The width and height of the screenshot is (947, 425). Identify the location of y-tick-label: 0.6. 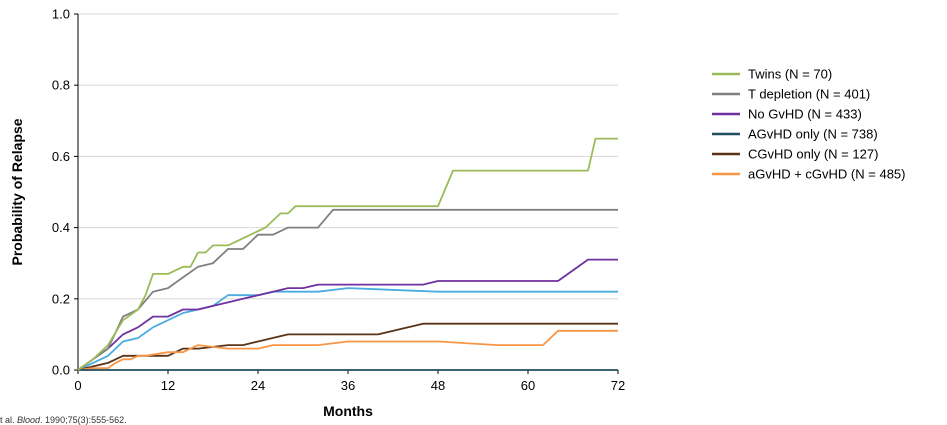
(61, 156).